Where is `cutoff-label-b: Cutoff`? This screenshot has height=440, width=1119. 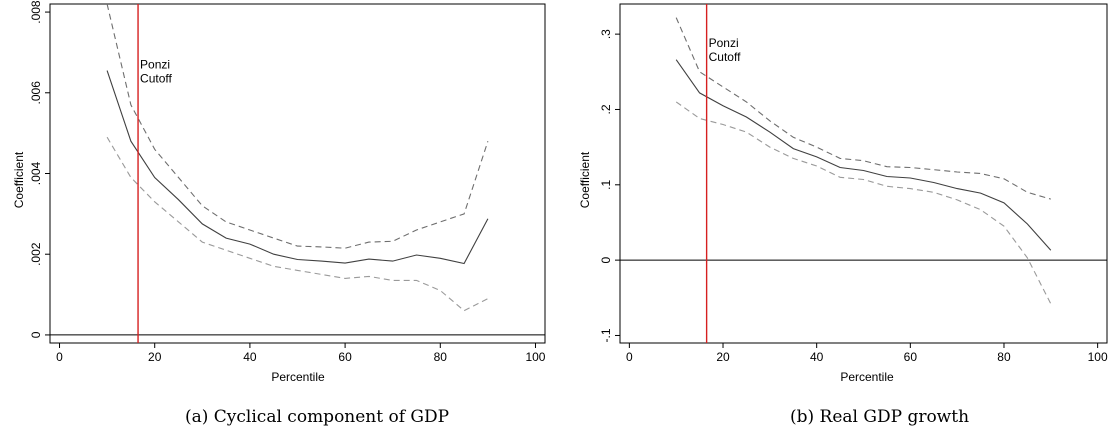 cutoff-label-b: Cutoff is located at coordinates (725, 57).